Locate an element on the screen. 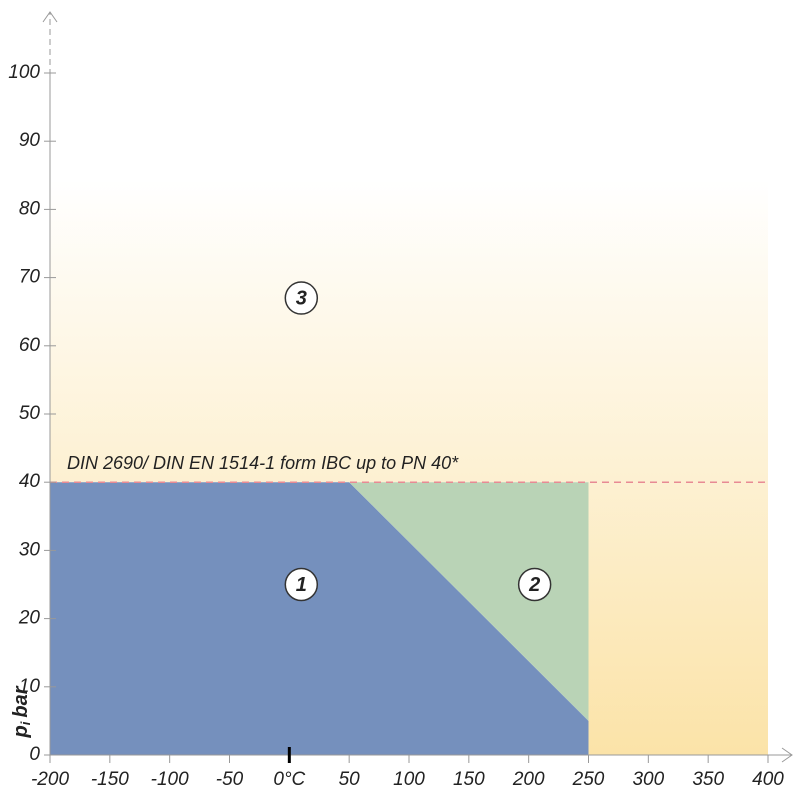 The image size is (800, 805). region-label: 1 is located at coordinates (301, 585).